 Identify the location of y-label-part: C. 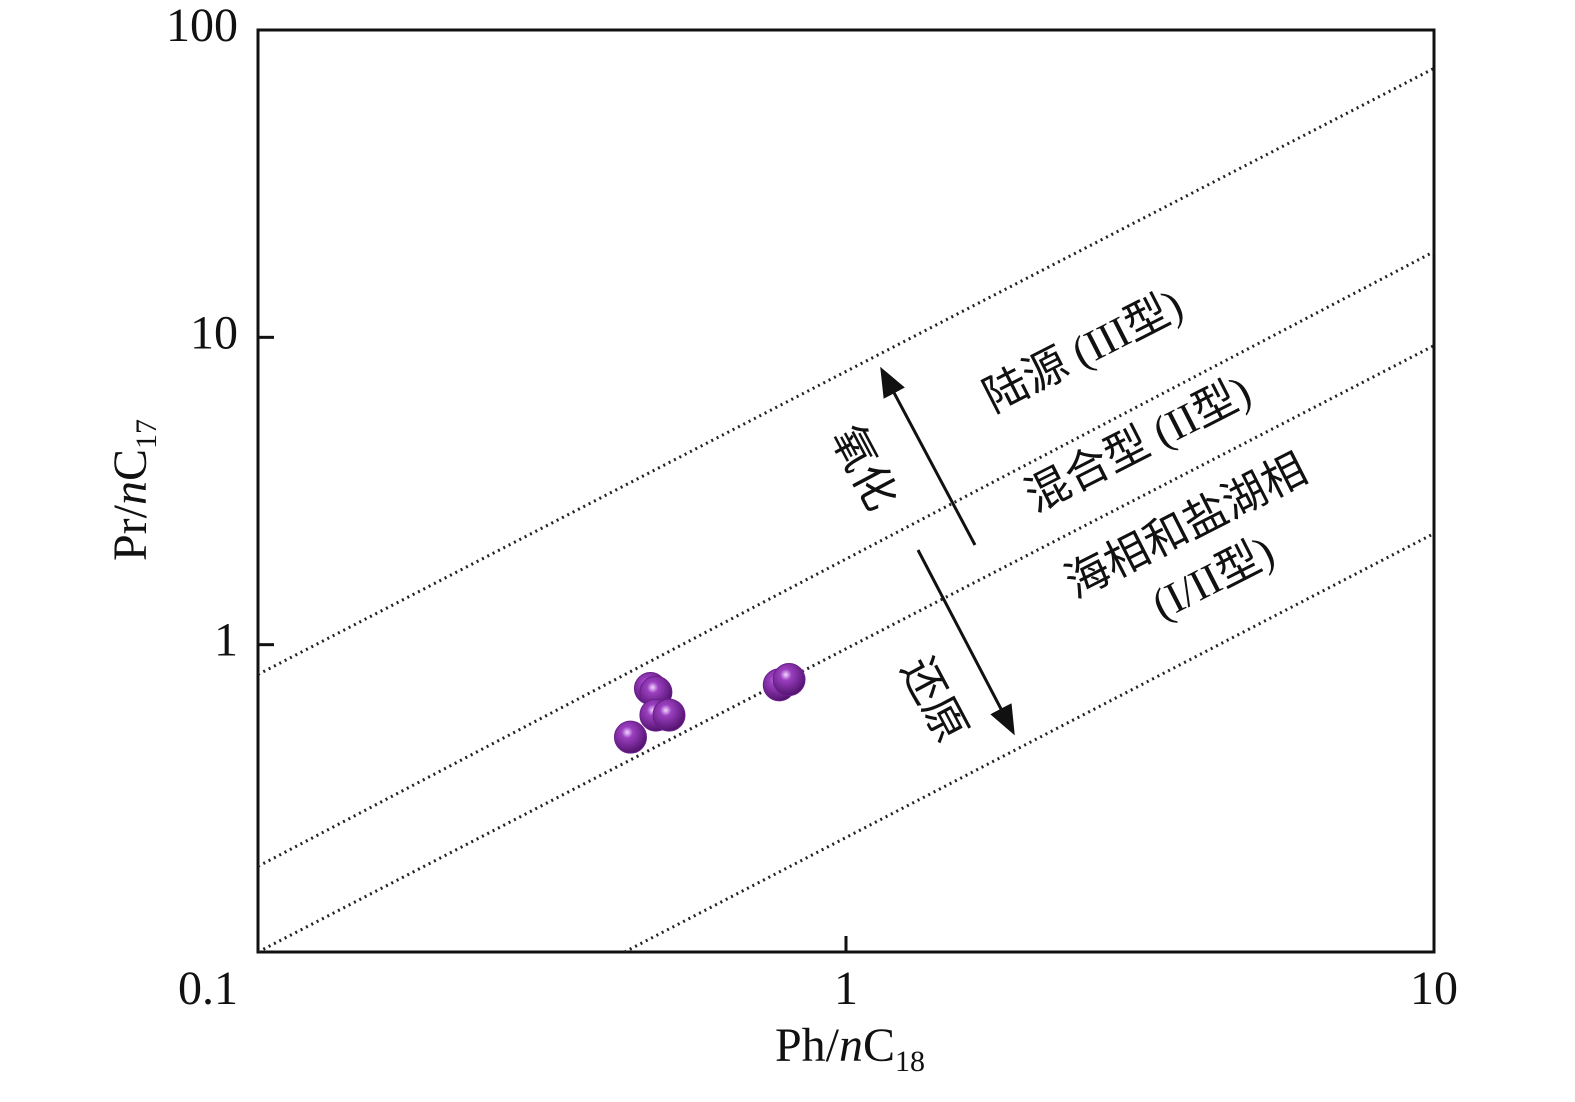
(130, 465).